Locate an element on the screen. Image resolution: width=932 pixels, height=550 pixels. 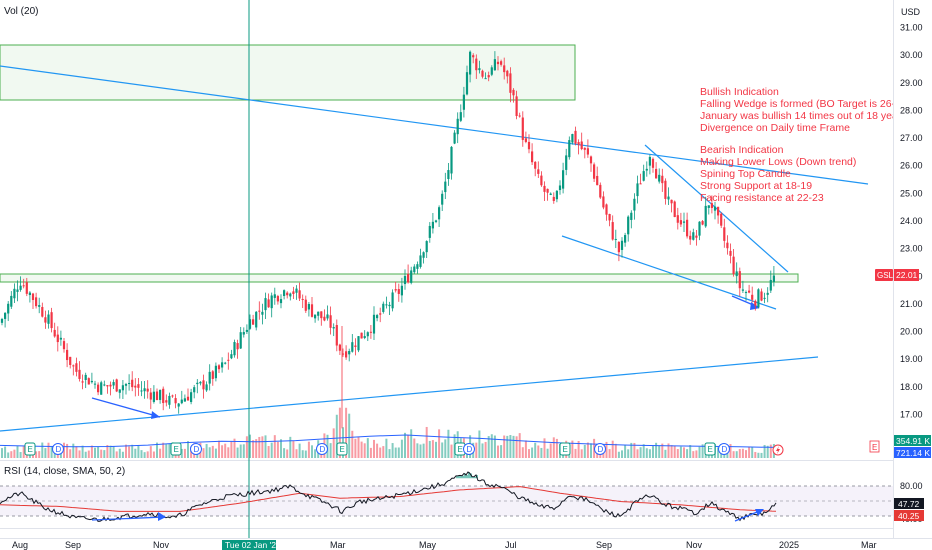
rsi-indicator-label: RSI (14, close, SMA, 50, 2) is located at coordinates (64, 471).